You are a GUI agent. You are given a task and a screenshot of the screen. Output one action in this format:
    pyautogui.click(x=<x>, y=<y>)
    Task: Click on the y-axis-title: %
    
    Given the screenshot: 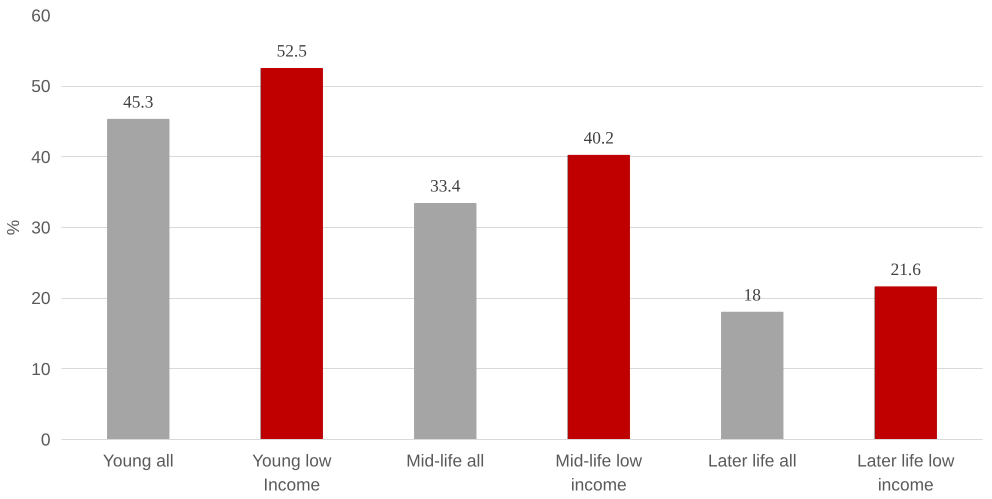 What is the action you would take?
    pyautogui.click(x=13, y=228)
    